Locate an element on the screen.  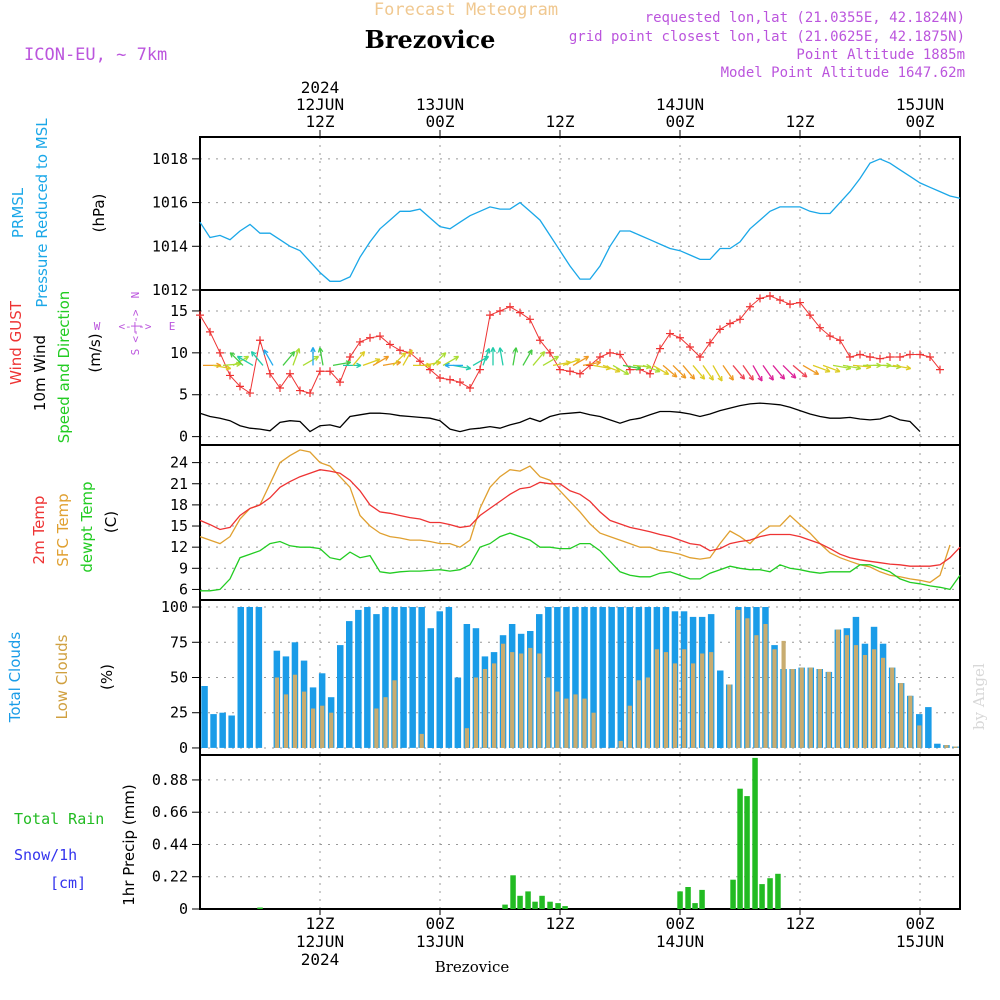
low-clouds-label: Low Clouds is located at coordinates (62, 676).